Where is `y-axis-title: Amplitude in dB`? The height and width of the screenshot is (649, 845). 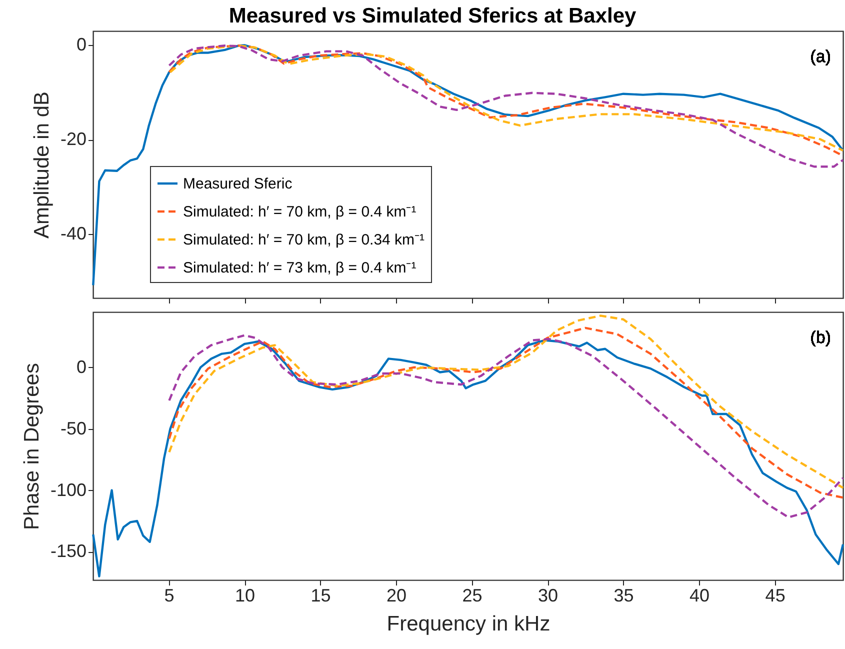 y-axis-title: Amplitude in dB is located at coordinates (42, 165).